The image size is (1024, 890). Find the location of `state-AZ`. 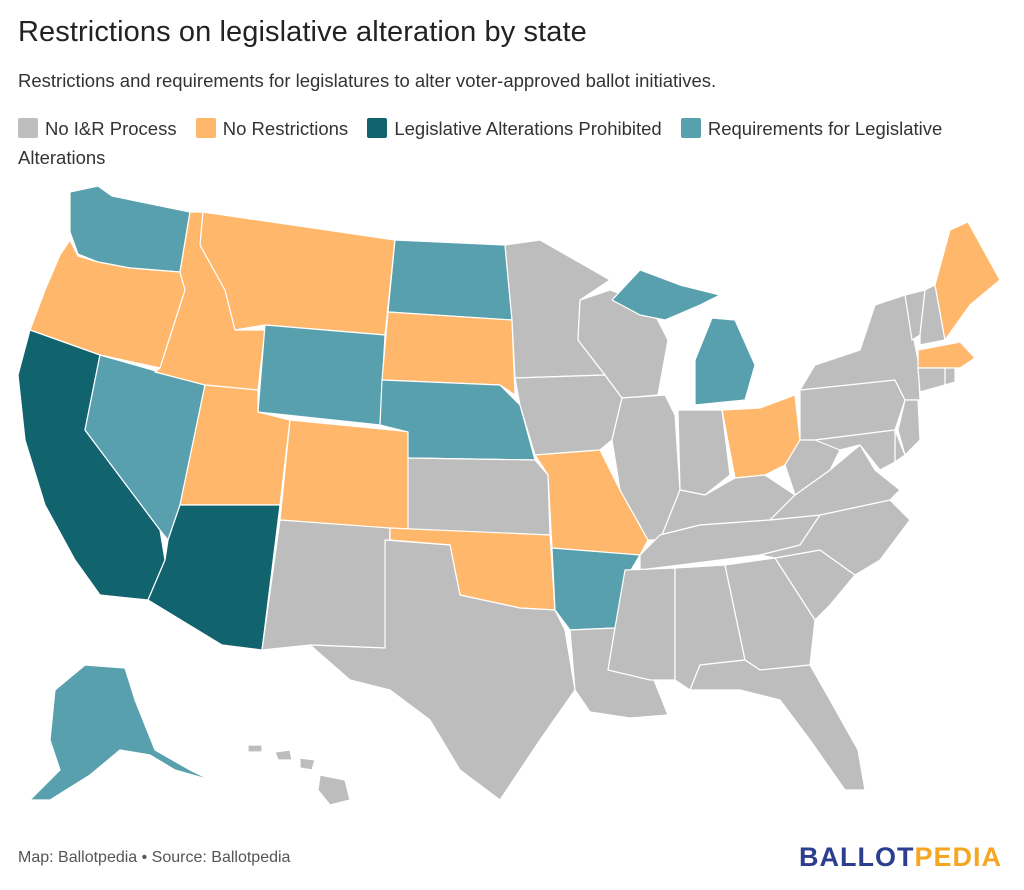

state-AZ is located at coordinates (214, 577).